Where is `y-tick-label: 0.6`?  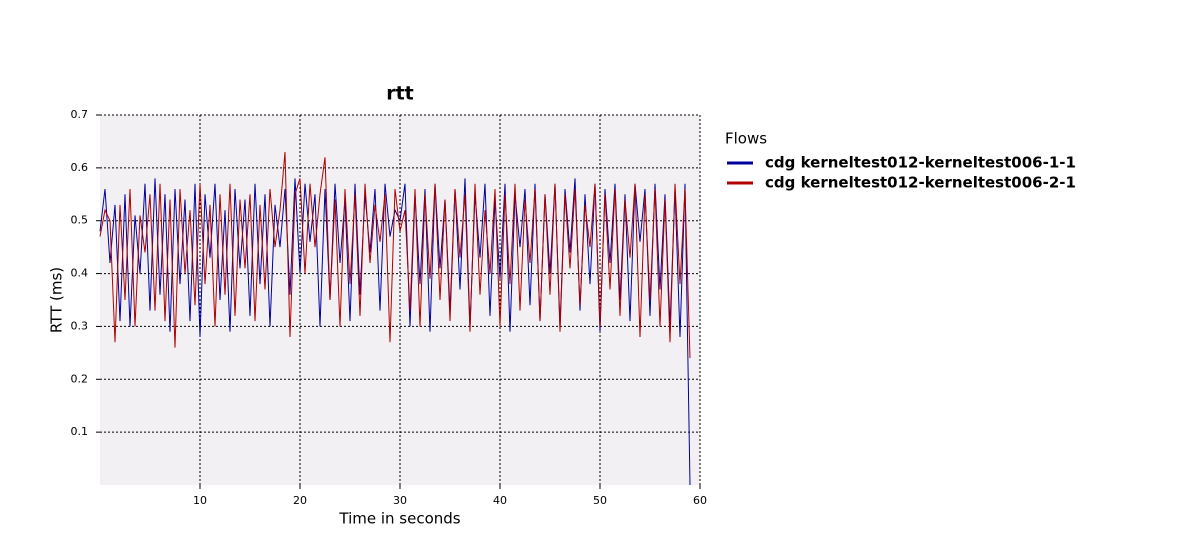
y-tick-label: 0.6 is located at coordinates (80, 167).